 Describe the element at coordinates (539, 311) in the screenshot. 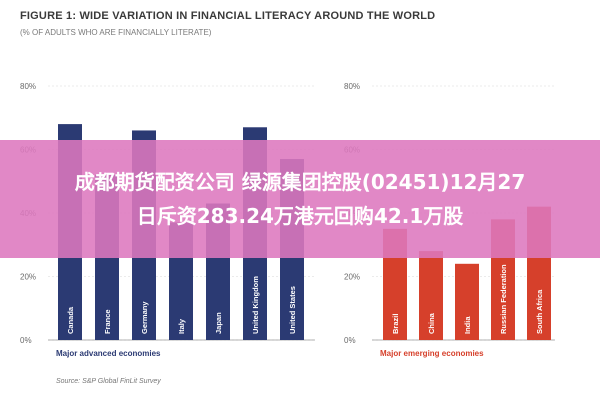

I see `category-label: South Africa` at that location.